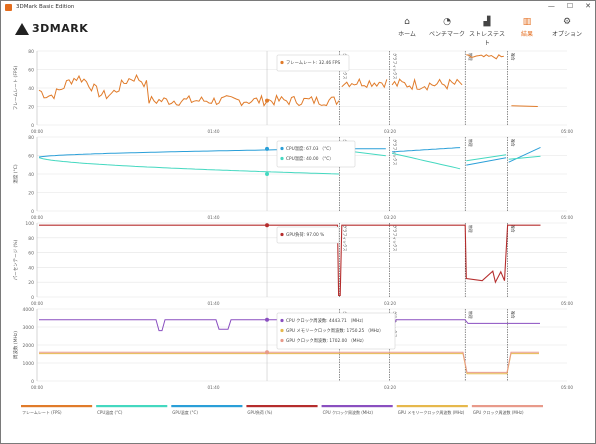  What do you see at coordinates (16, 88) in the screenshot?
I see `y-axis-label: フレームレート (FPS)` at bounding box center [16, 88].